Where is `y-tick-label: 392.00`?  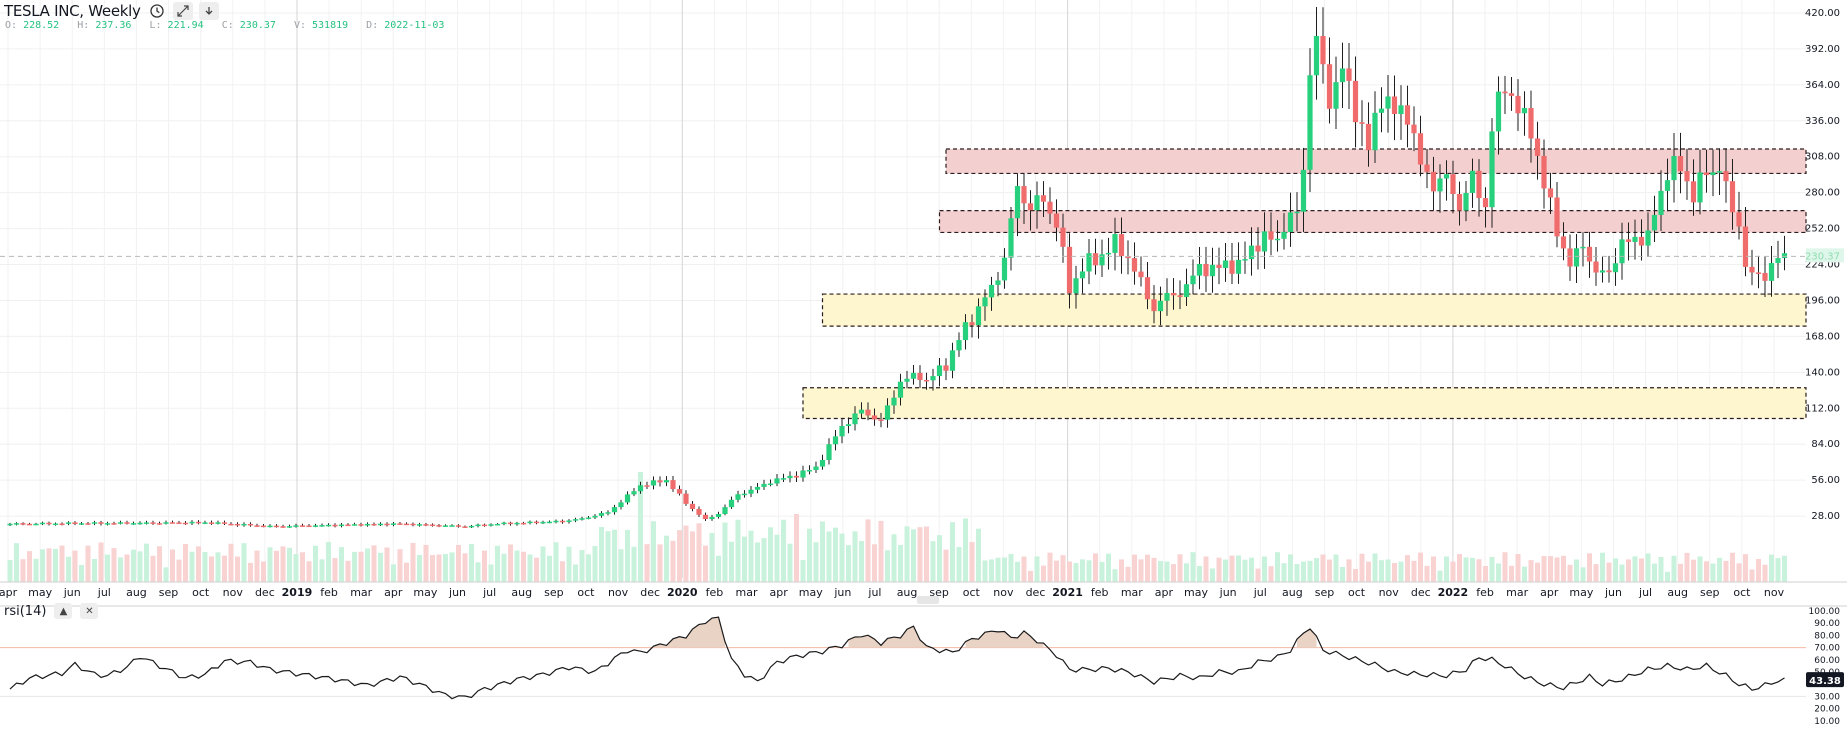
y-tick-label: 392.00 is located at coordinates (1822, 49).